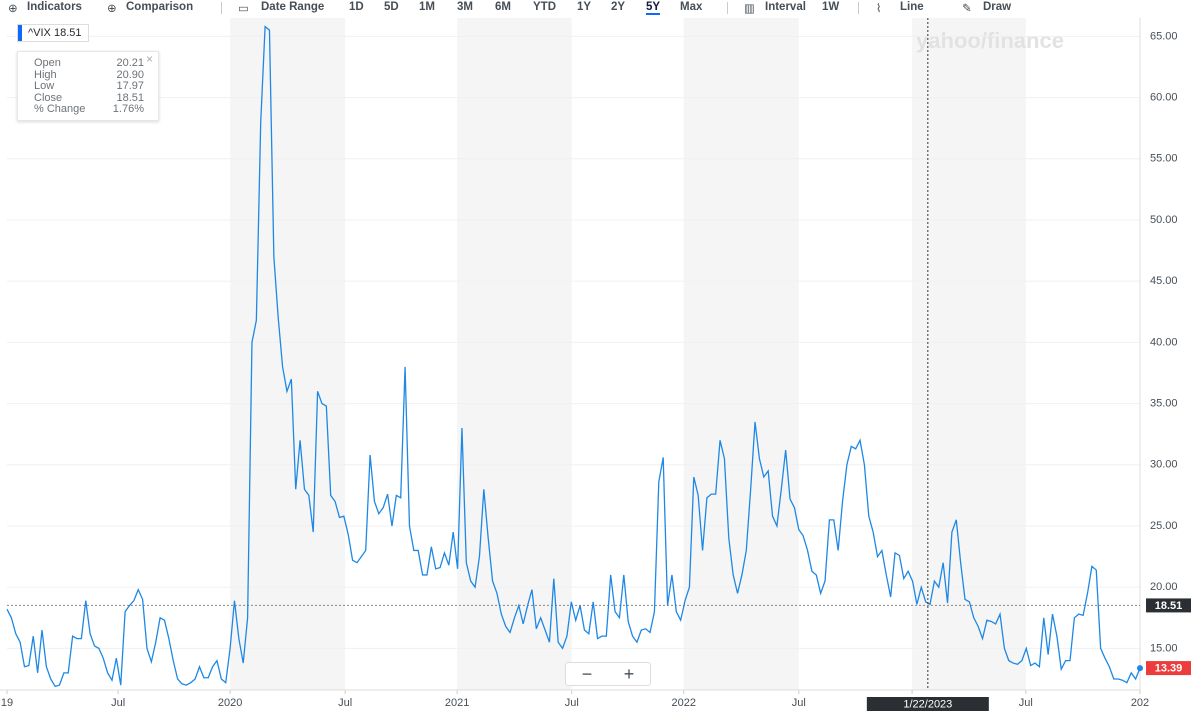 This screenshot has width=1199, height=720. Describe the element at coordinates (1164, 97) in the screenshot. I see `y-tick-label: 60.00` at that location.